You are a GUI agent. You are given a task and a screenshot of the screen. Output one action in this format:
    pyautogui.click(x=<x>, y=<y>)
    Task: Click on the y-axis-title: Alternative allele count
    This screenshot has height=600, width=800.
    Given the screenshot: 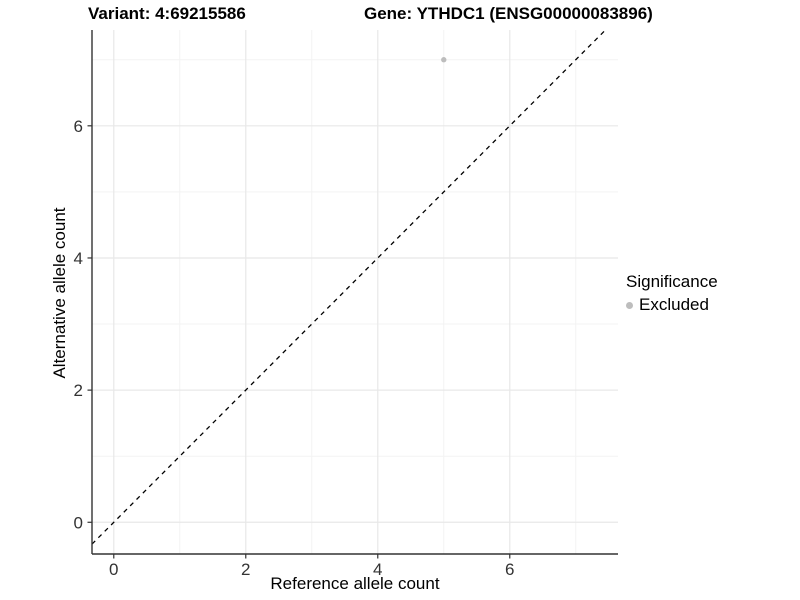 What is the action you would take?
    pyautogui.click(x=59, y=293)
    